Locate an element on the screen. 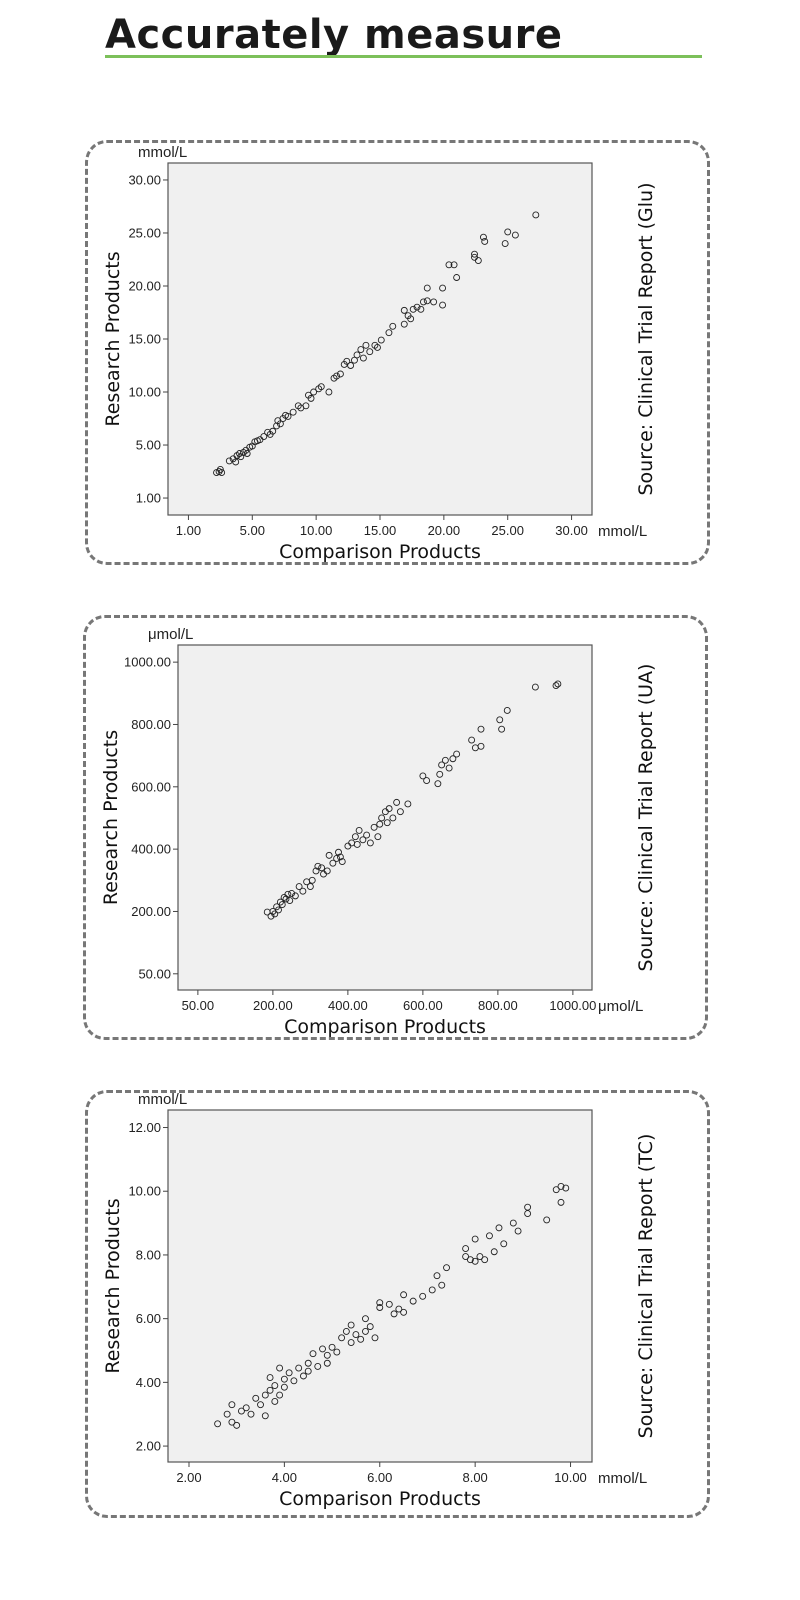 This screenshot has width=800, height=1600. y-tick-label: 1.00 is located at coordinates (148, 498).